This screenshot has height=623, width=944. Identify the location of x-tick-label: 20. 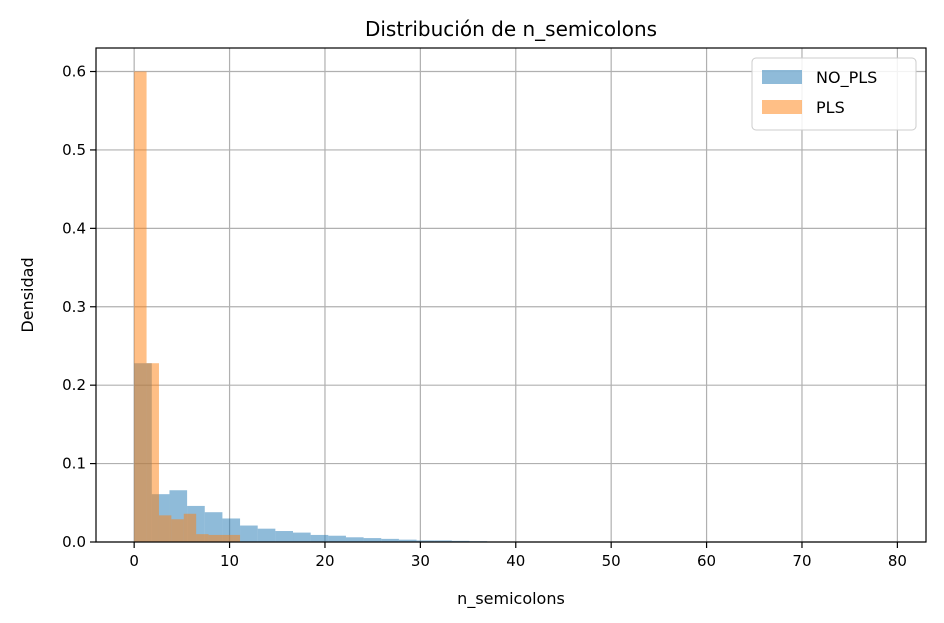
(324, 561).